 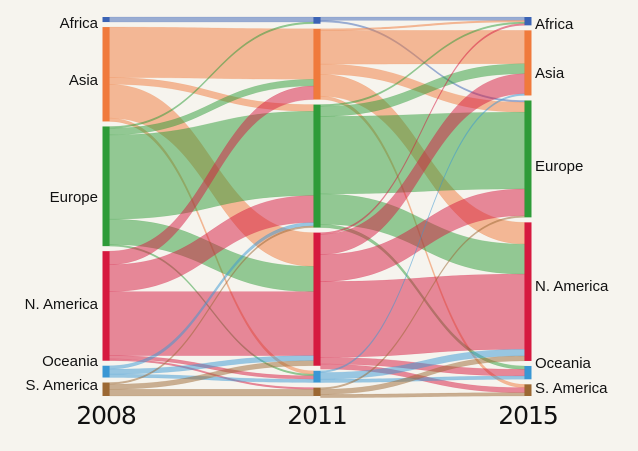 What do you see at coordinates (211, 53) in the screenshot?
I see `flow-2008-2011-asia-to-asia` at bounding box center [211, 53].